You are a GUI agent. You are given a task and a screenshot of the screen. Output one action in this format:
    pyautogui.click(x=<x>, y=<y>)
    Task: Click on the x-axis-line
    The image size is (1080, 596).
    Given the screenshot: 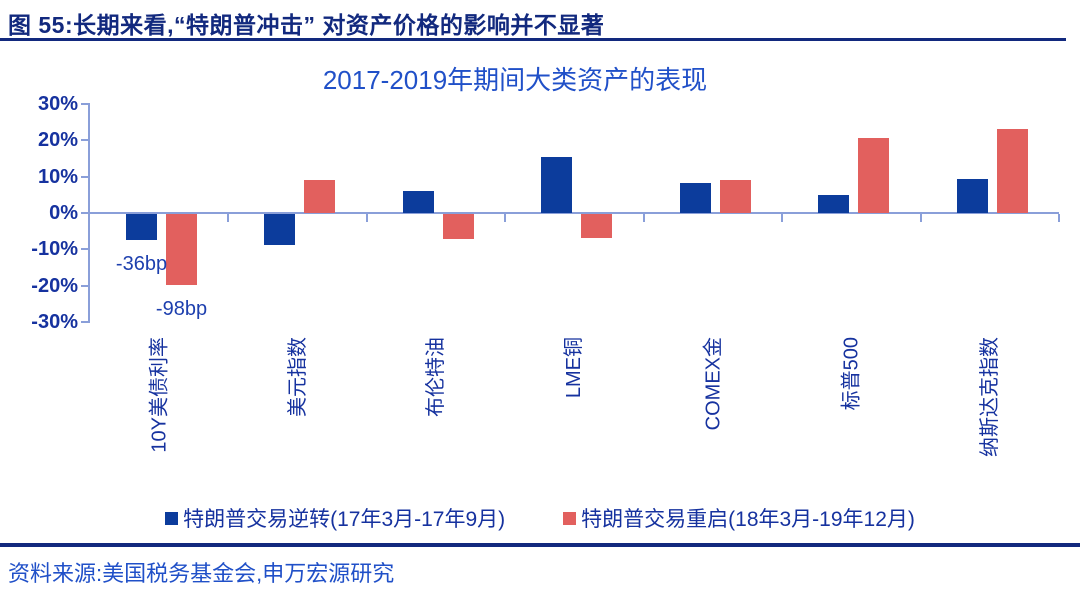 What is the action you would take?
    pyautogui.click(x=573, y=213)
    